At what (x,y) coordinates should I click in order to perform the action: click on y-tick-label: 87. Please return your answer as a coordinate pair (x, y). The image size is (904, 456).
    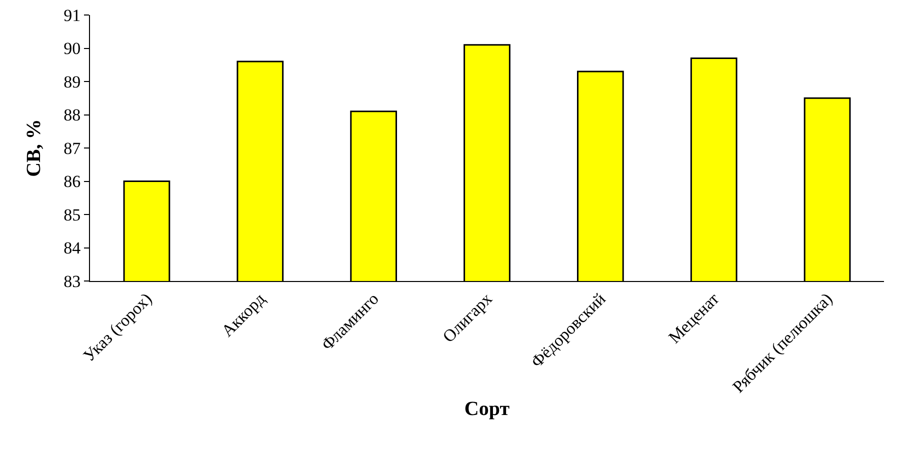
    Looking at the image, I should click on (73, 148).